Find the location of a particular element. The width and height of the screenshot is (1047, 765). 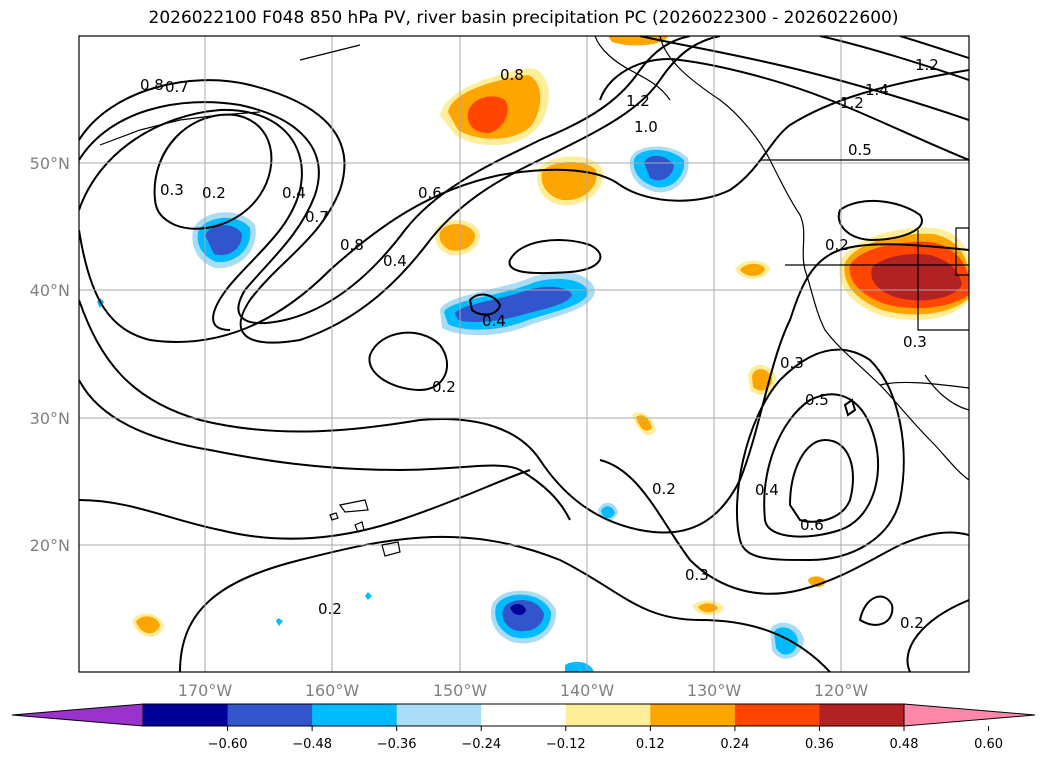

lon-tick-labels: 170°W 160°W 150°W 140°W 130°W 120°W is located at coordinates (523, 690).